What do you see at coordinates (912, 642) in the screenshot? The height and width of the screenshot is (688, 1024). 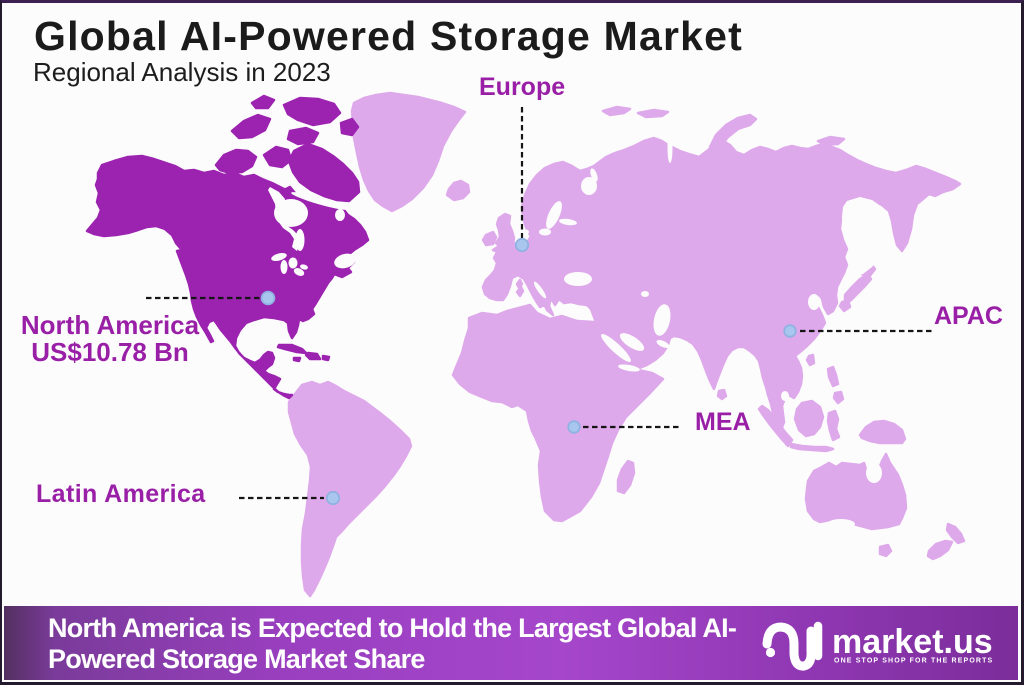 I see `svg-text: market.us` at bounding box center [912, 642].